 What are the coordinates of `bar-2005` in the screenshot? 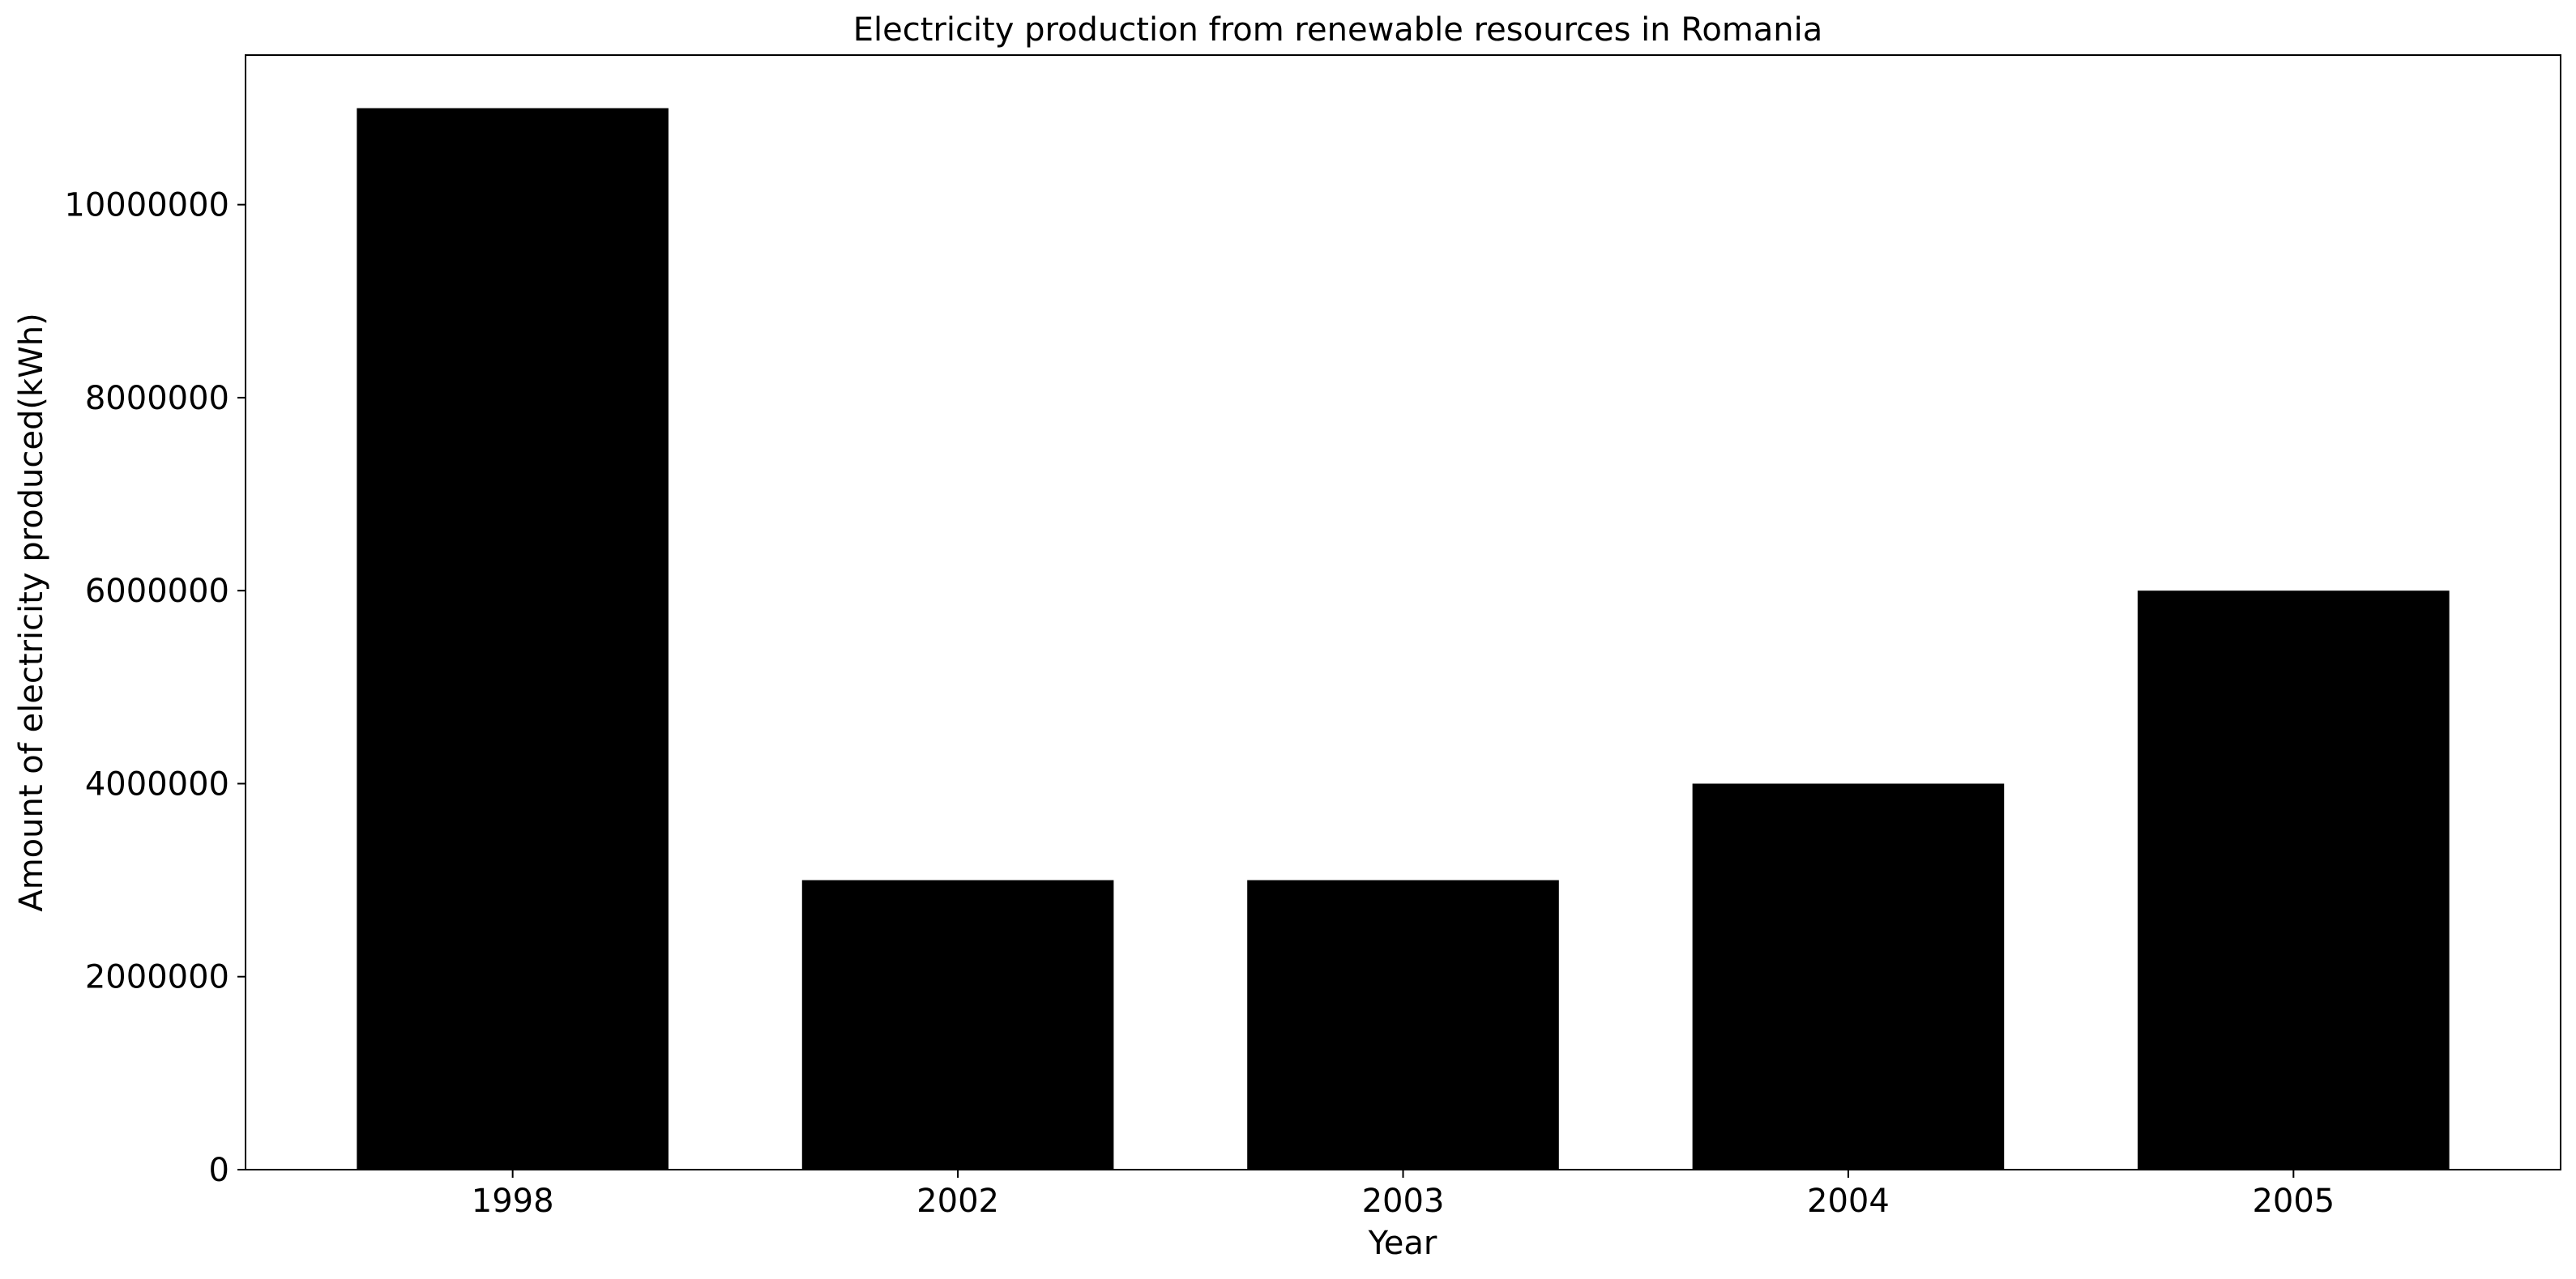 It's located at (2294, 880).